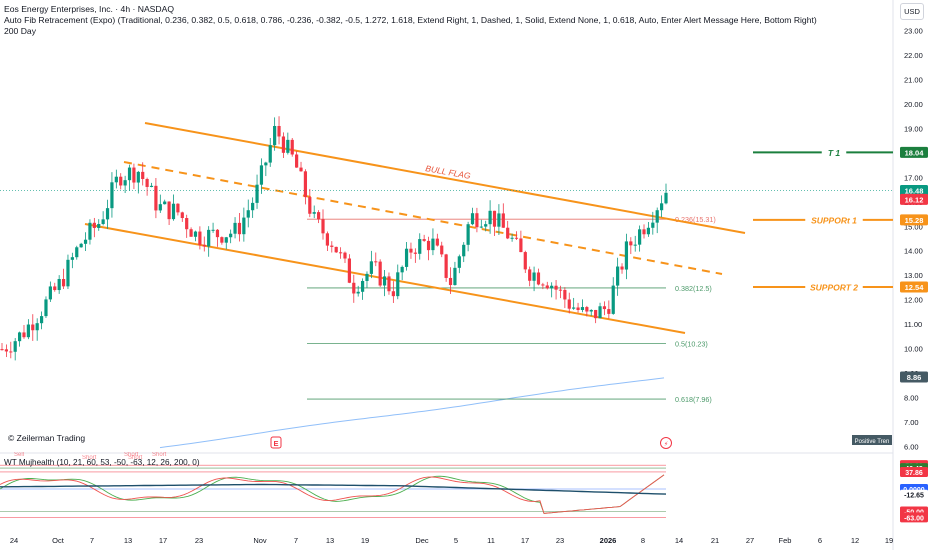 The height and width of the screenshot is (555, 932). What do you see at coordinates (679, 540) in the screenshot?
I see `time-axis-label: 14` at bounding box center [679, 540].